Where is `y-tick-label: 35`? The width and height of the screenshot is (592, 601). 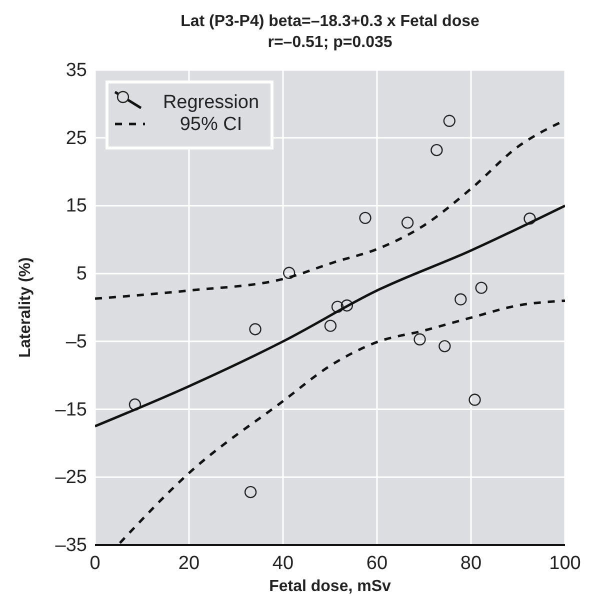 y-tick-label: 35 is located at coordinates (76, 70).